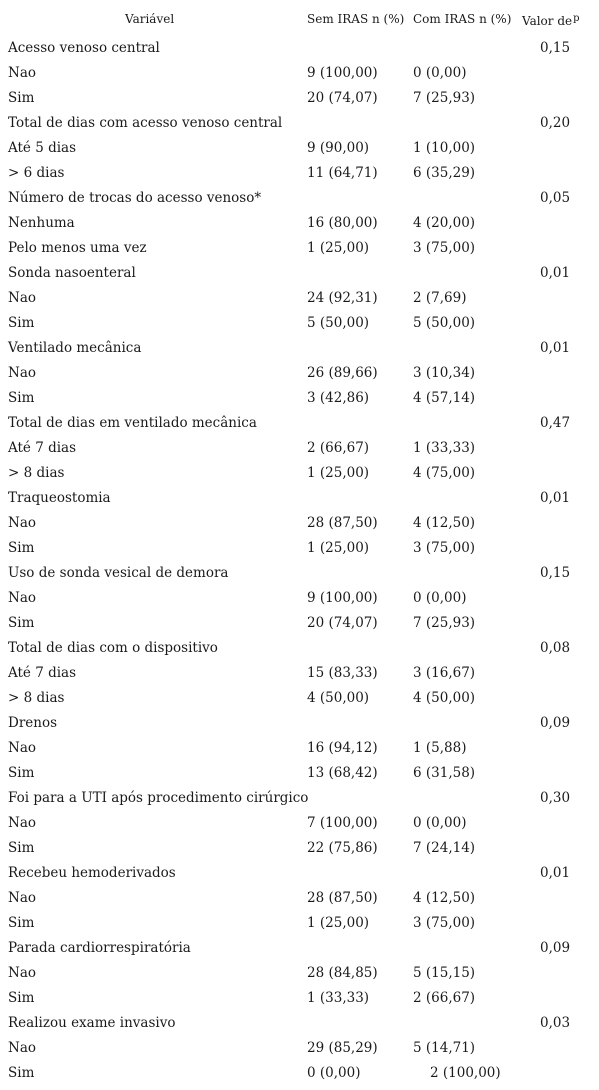 The image size is (599, 1090). I want to click on cell-com-iras: 6 (31,58), so click(444, 773).